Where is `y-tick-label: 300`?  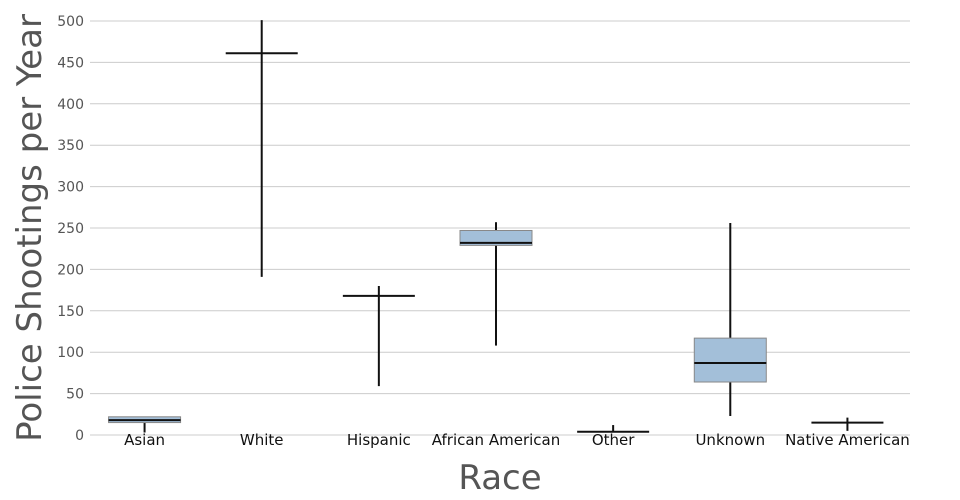 y-tick-label: 300 is located at coordinates (70, 188).